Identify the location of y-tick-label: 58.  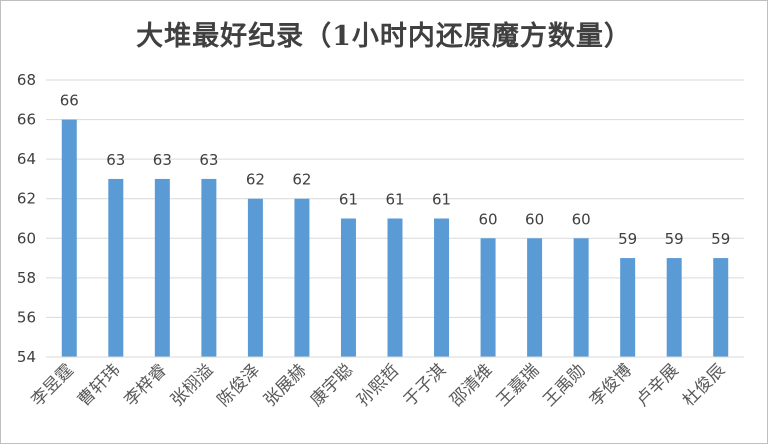
(26, 278).